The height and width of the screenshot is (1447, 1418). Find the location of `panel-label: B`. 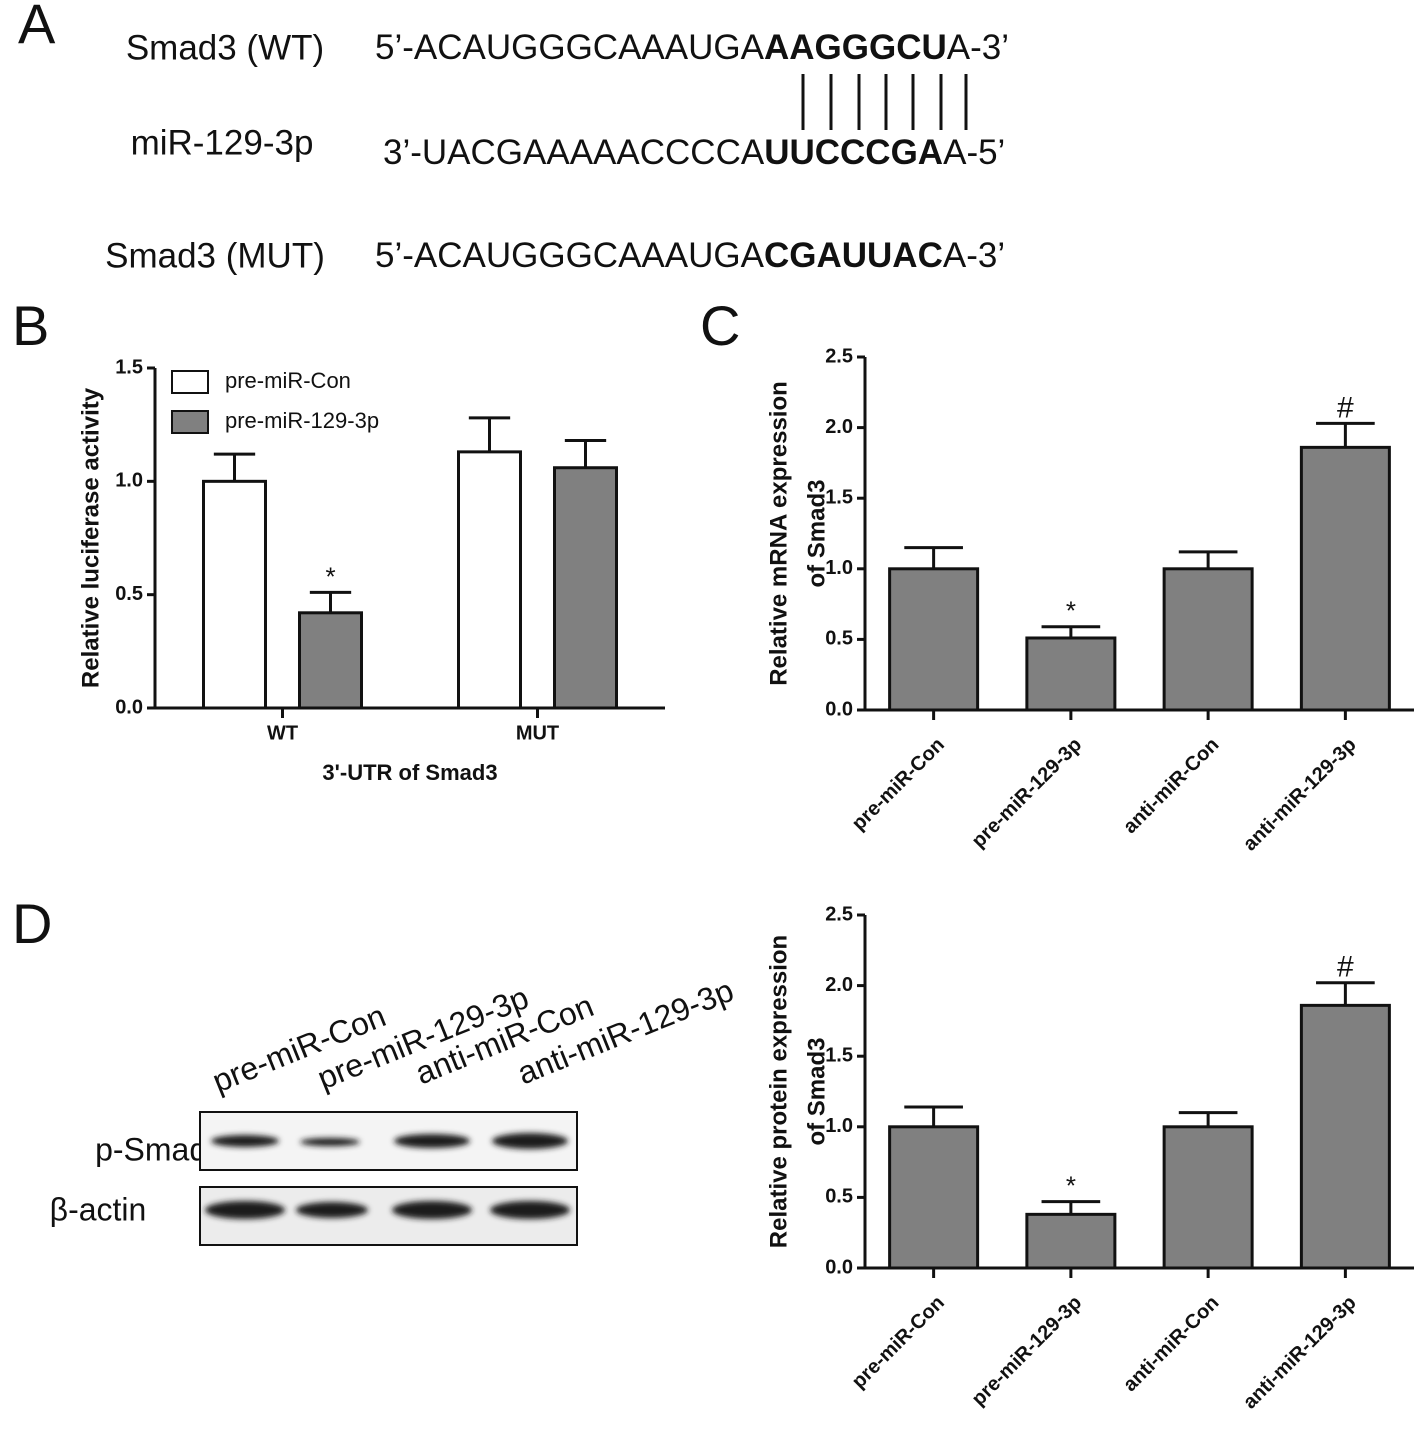

panel-label: B is located at coordinates (30, 325).